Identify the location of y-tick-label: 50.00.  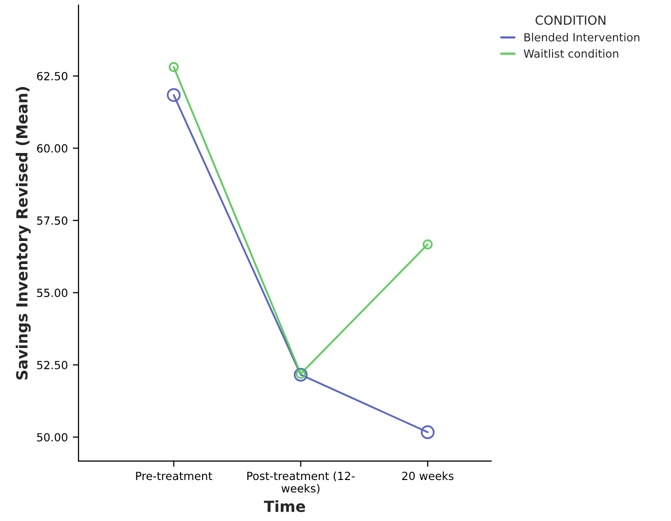
(52, 437).